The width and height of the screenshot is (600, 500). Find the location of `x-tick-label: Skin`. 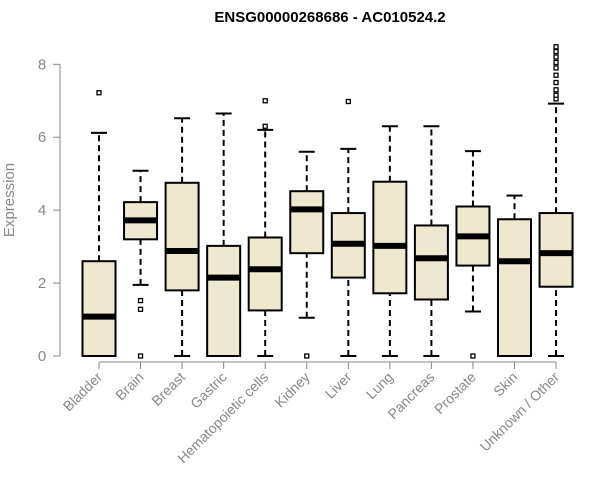

x-tick-label: Skin is located at coordinates (505, 384).